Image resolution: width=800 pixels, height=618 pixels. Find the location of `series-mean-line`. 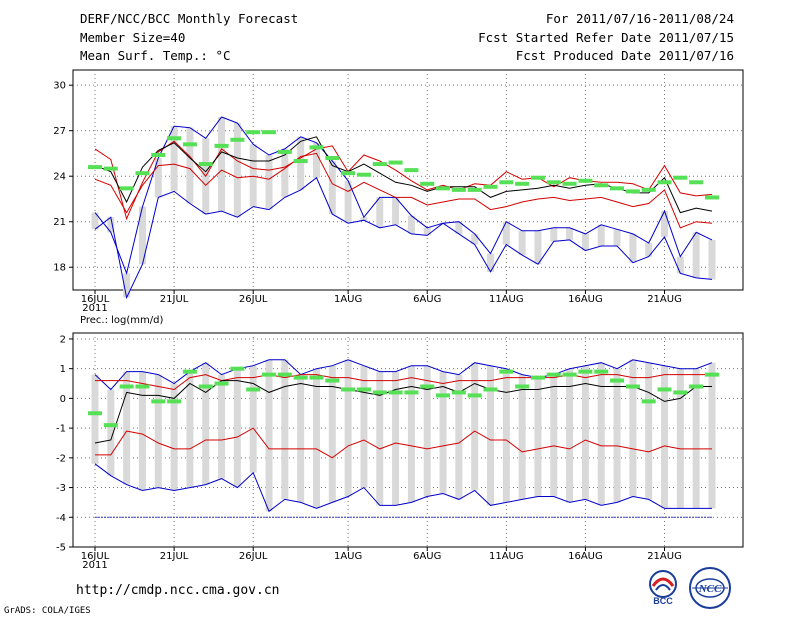

series-mean-line is located at coordinates (403, 175).